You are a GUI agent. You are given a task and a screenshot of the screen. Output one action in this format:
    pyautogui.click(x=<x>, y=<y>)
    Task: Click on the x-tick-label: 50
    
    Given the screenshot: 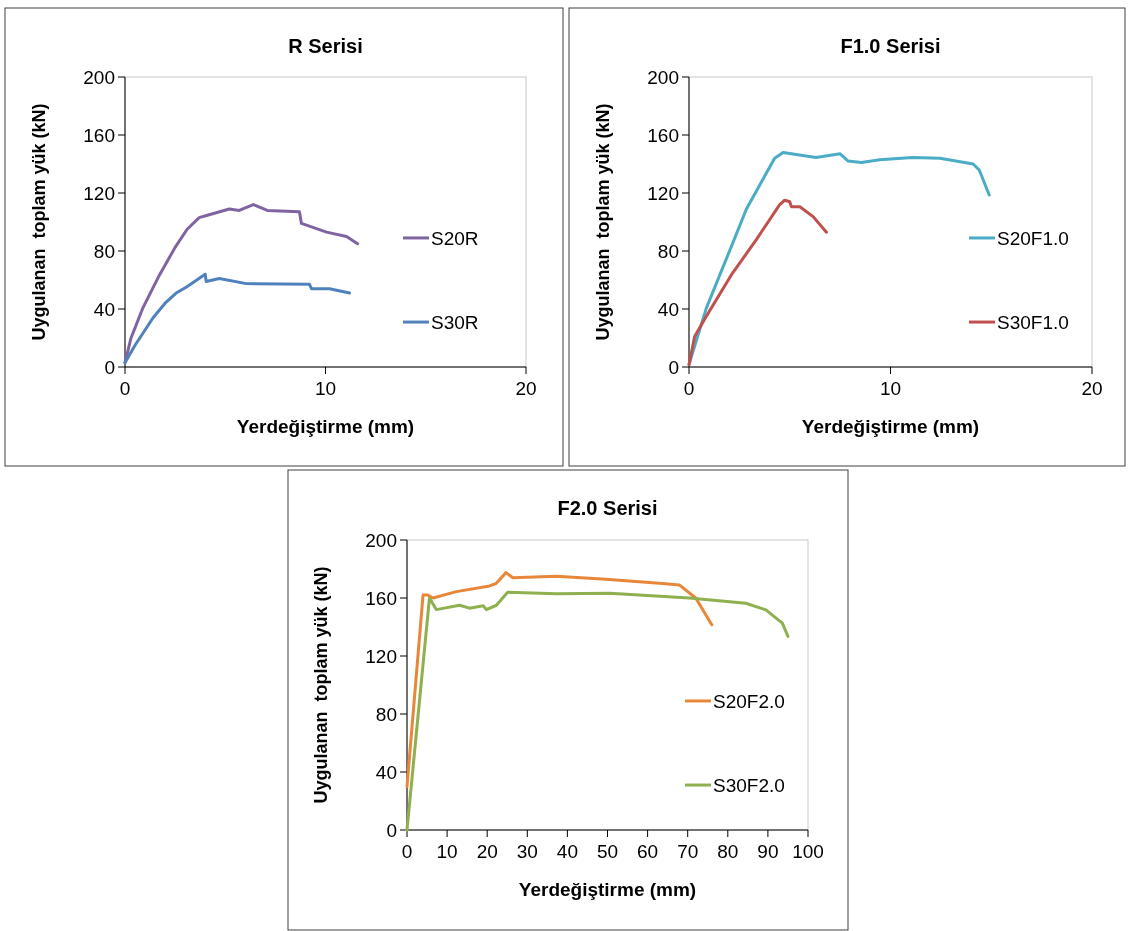 What is the action you would take?
    pyautogui.click(x=607, y=851)
    